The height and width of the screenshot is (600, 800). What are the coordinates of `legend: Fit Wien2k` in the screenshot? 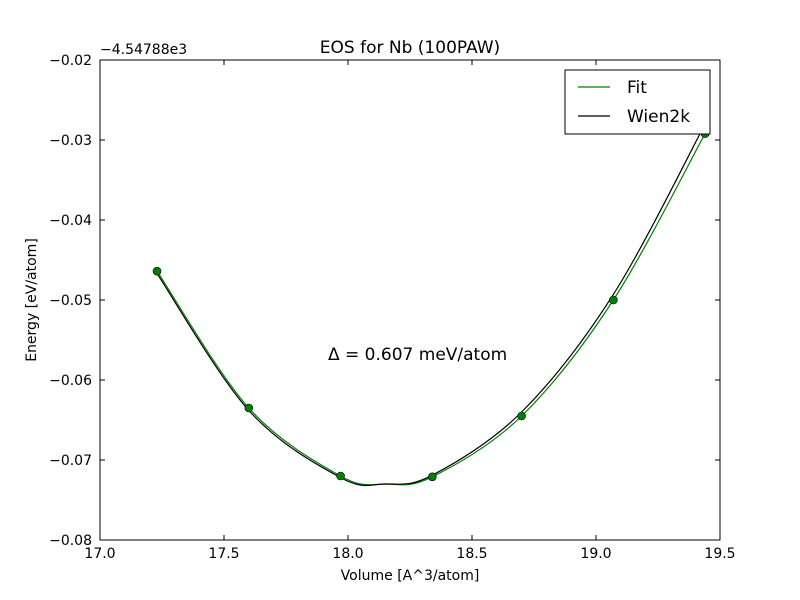 It's located at (637, 102).